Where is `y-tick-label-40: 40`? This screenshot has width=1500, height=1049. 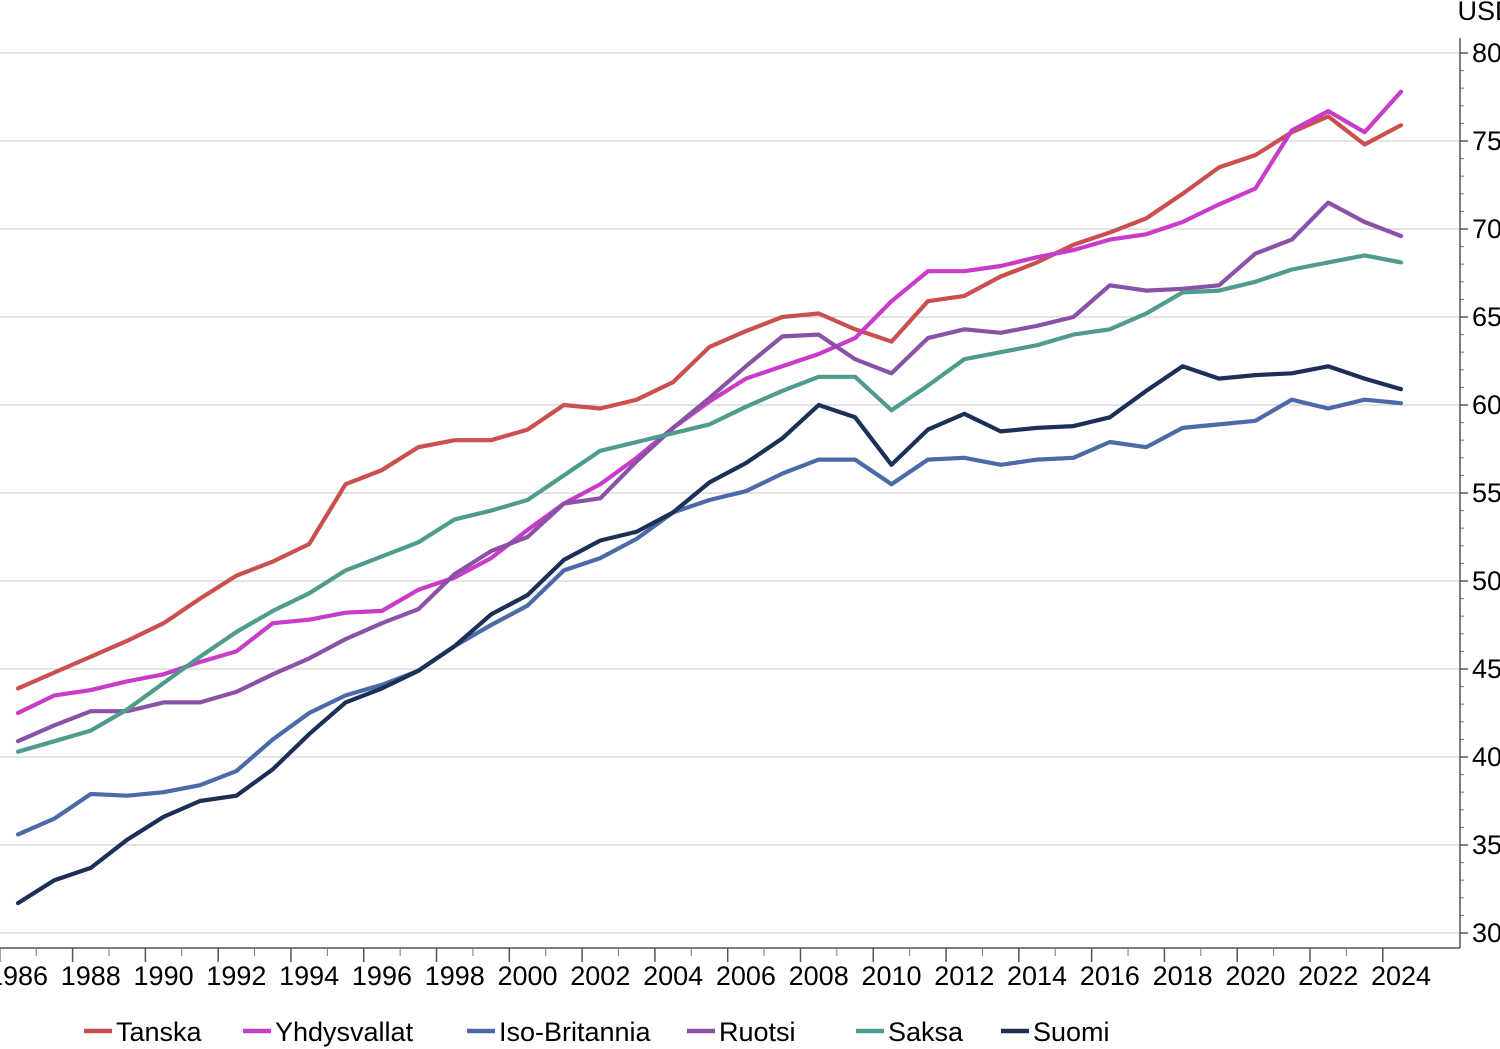
y-tick-label-40: 40 is located at coordinates (1486, 757).